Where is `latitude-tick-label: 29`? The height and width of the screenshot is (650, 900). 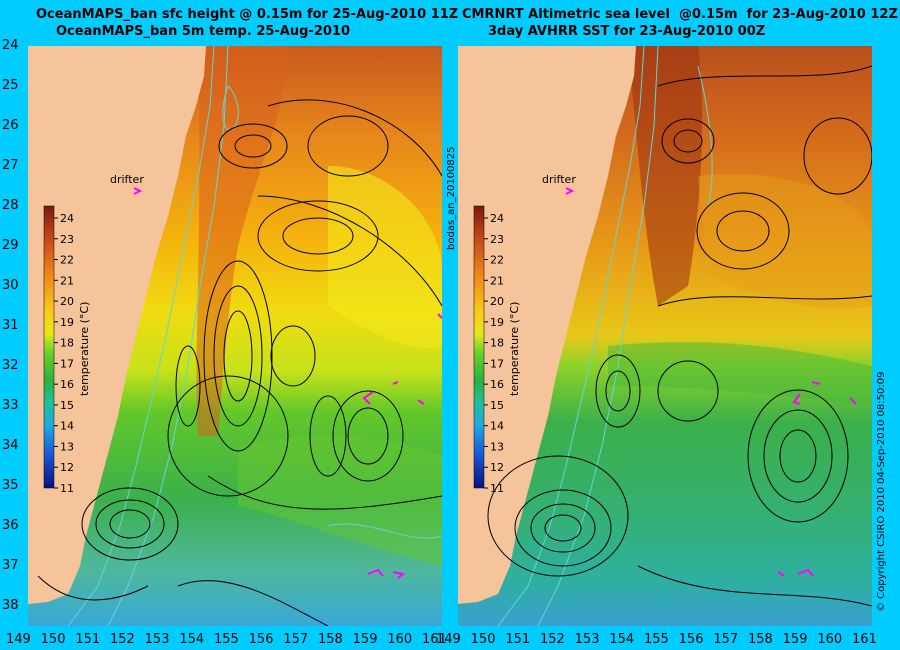 latitude-tick-label: 29 is located at coordinates (10, 245).